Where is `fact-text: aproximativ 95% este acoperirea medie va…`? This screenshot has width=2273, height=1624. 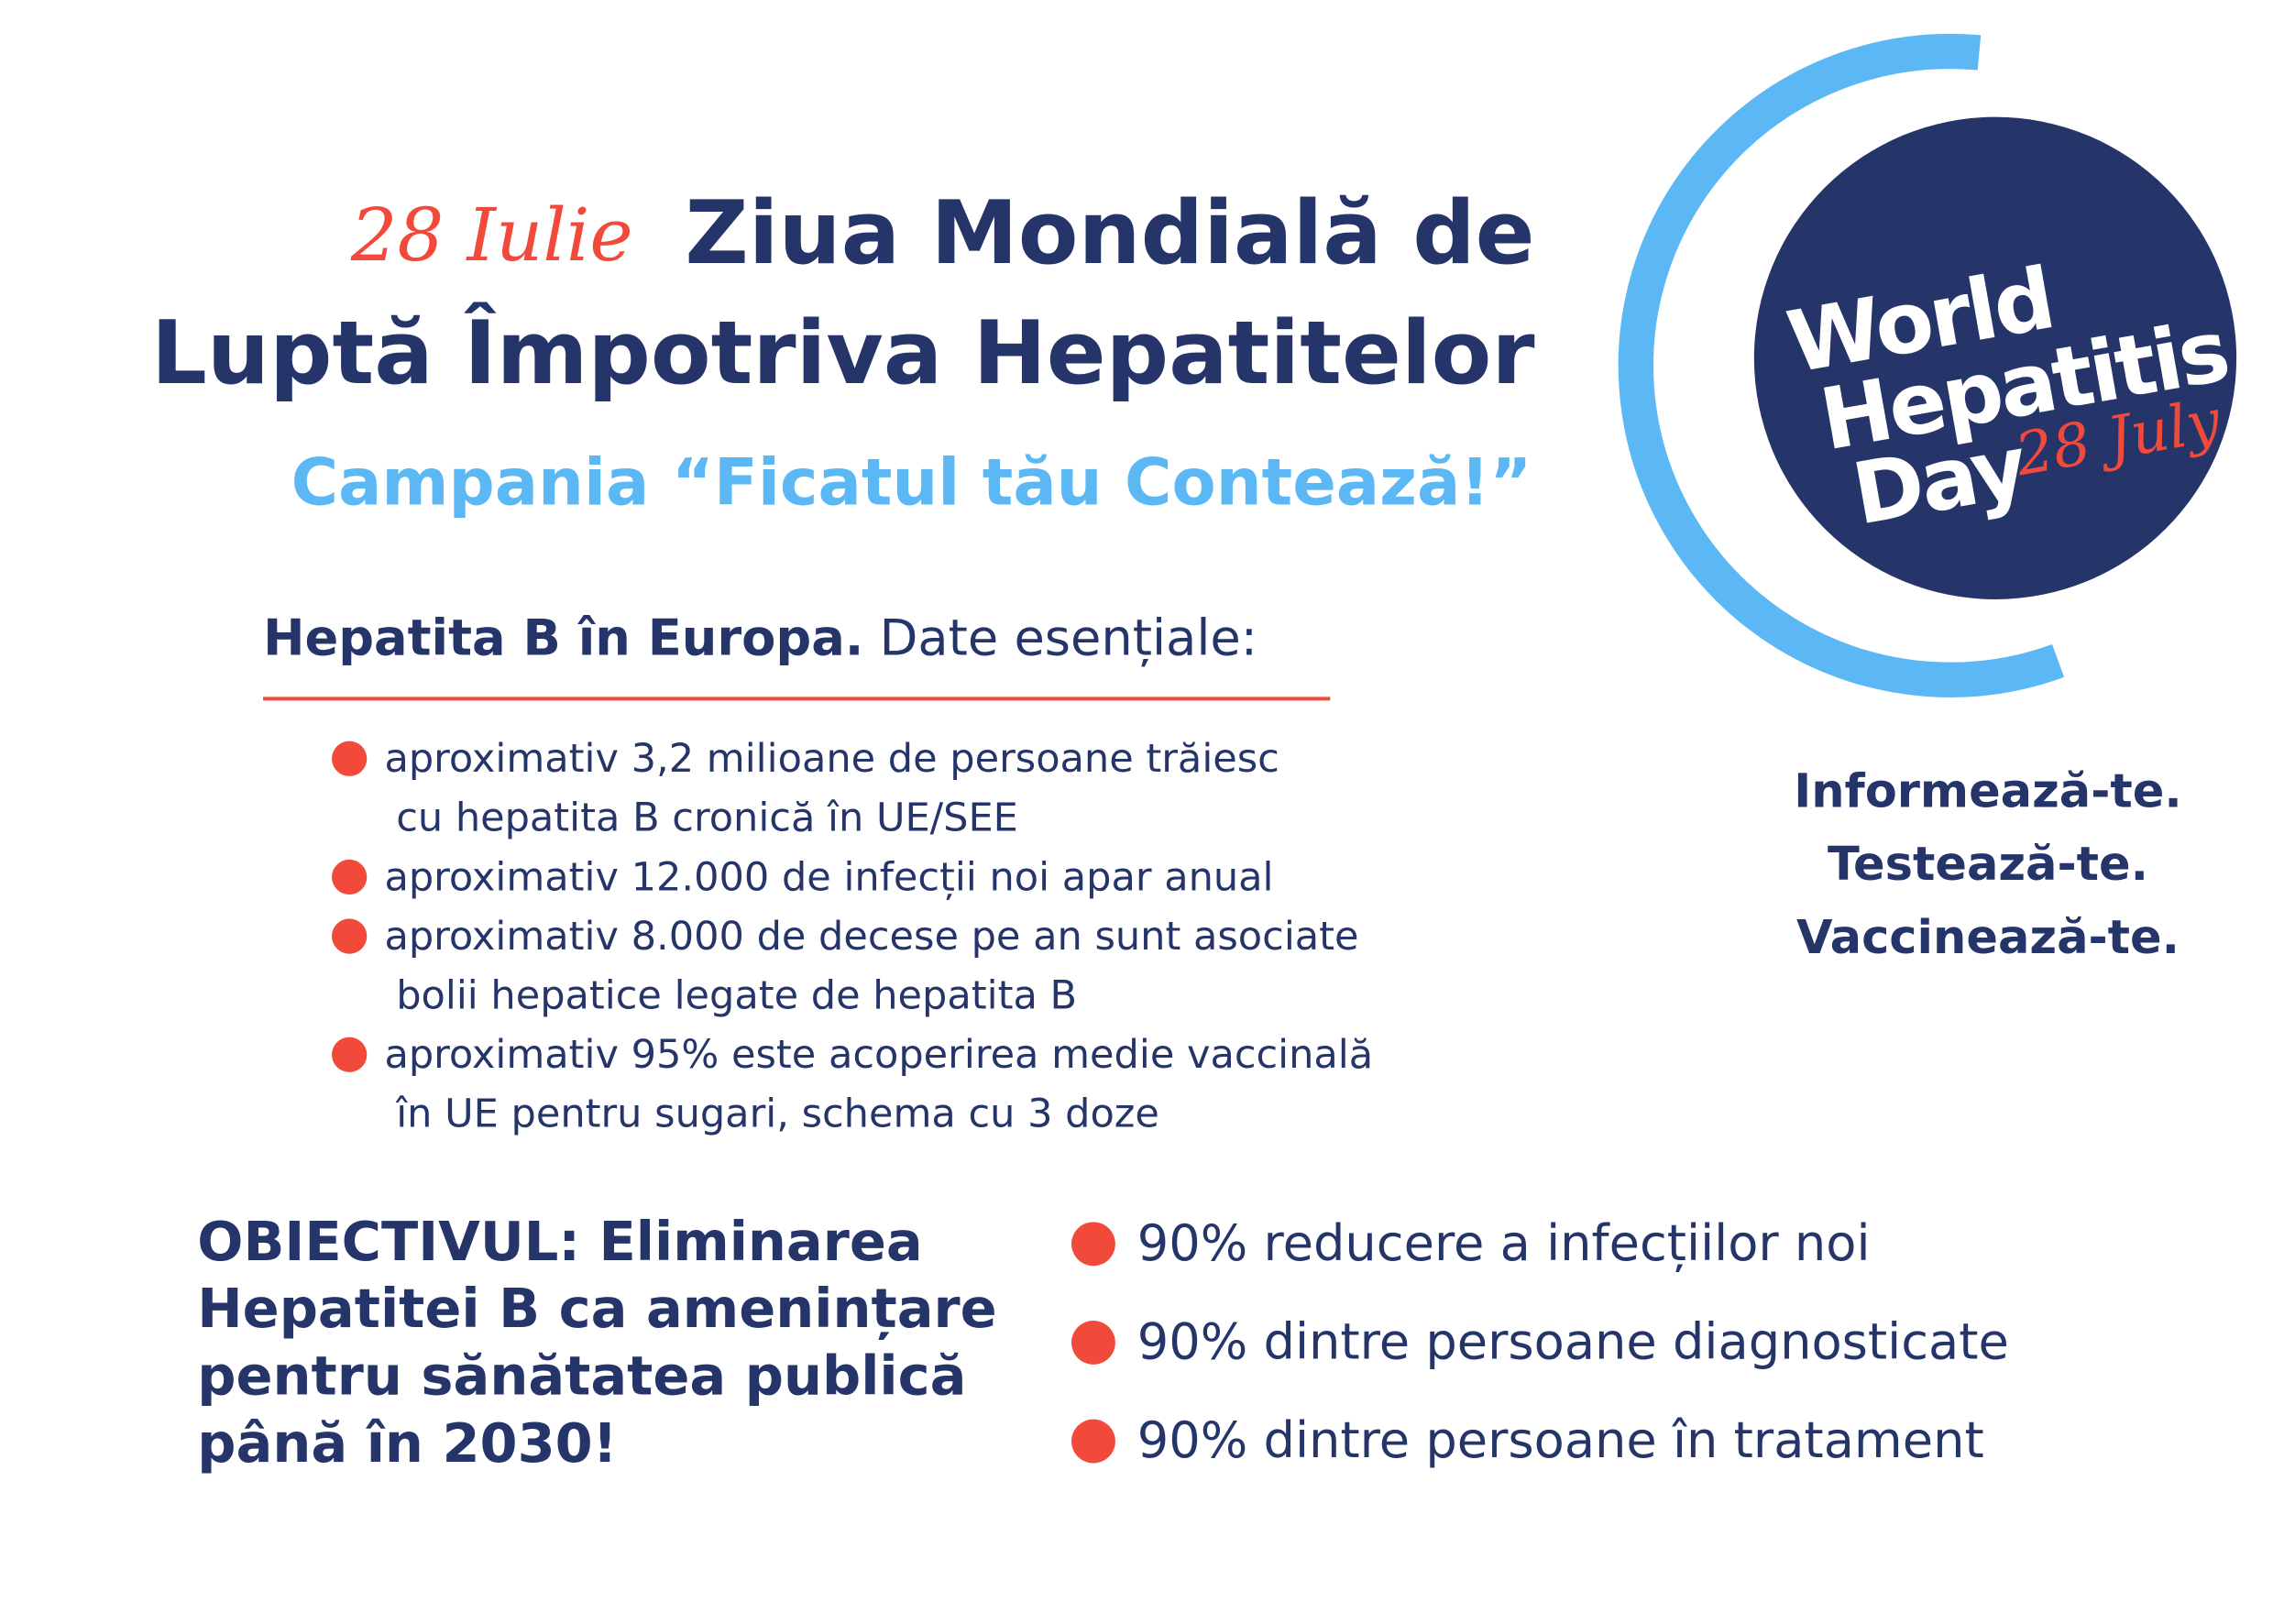
fact-text: aproximativ 95% este acoperirea medie va… is located at coordinates (878, 1055).